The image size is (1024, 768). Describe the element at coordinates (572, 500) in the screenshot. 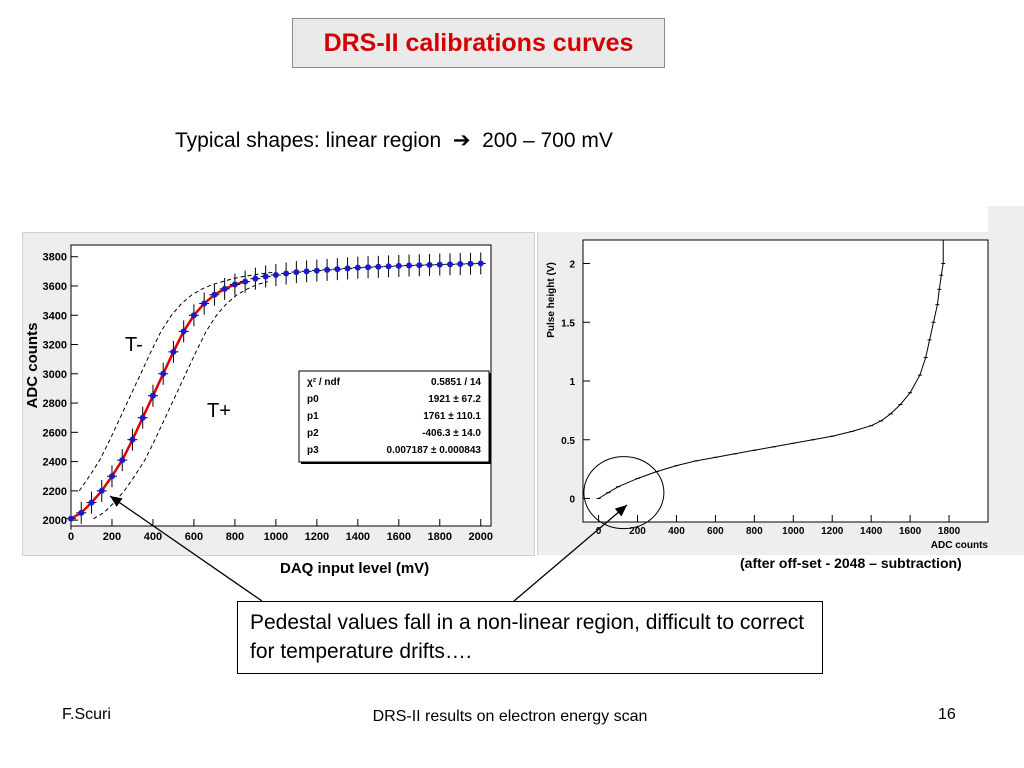

I see `y-tick-label: 0` at that location.